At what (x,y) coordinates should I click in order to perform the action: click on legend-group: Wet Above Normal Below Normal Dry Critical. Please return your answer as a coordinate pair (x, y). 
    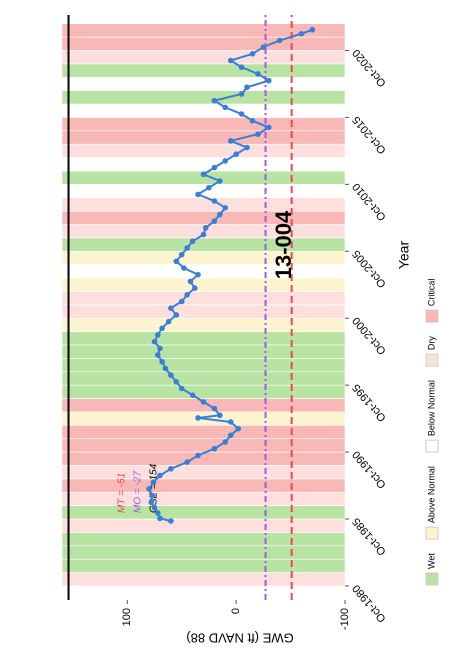
    Looking at the image, I should click on (432, 432).